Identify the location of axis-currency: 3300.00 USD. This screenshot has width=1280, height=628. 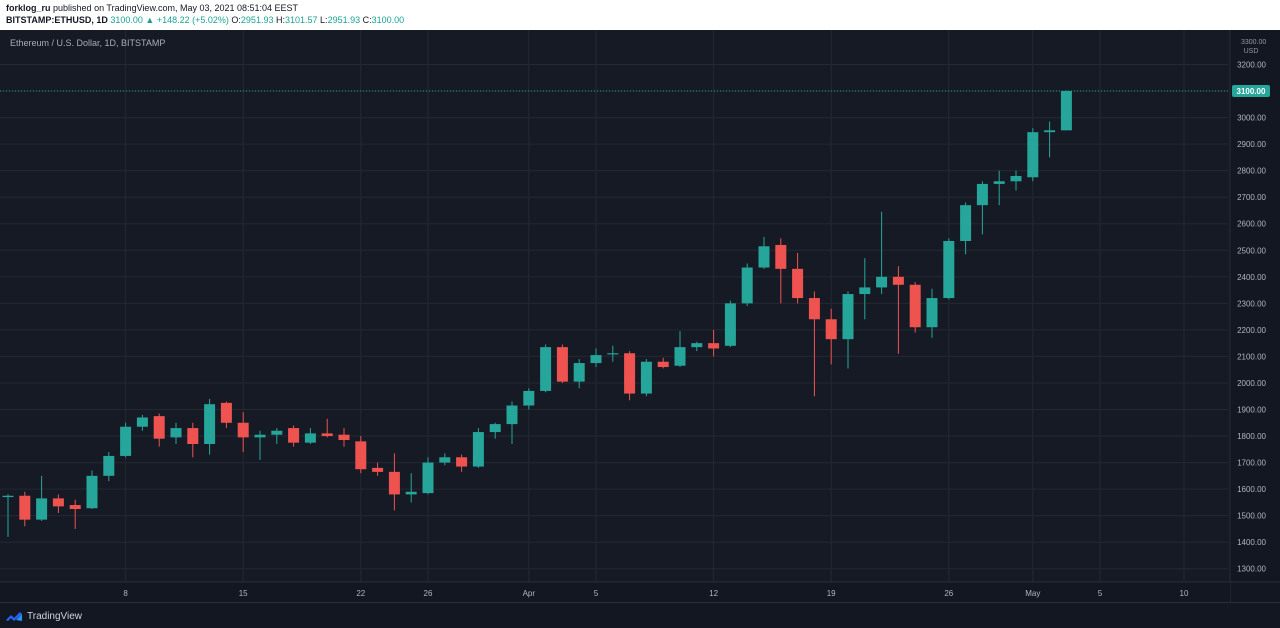
(1254, 47).